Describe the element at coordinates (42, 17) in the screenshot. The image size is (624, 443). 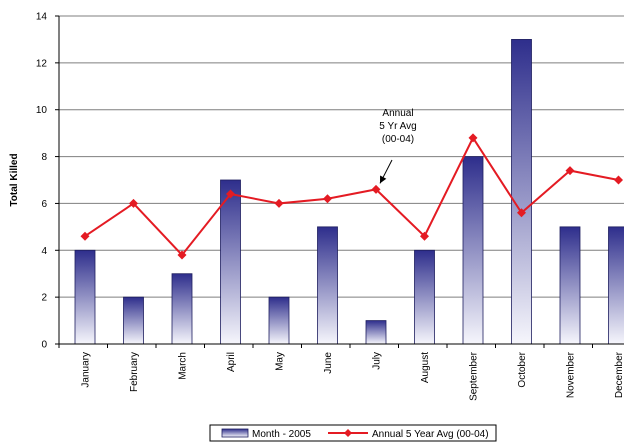
I see `y-tick-label: 14` at that location.